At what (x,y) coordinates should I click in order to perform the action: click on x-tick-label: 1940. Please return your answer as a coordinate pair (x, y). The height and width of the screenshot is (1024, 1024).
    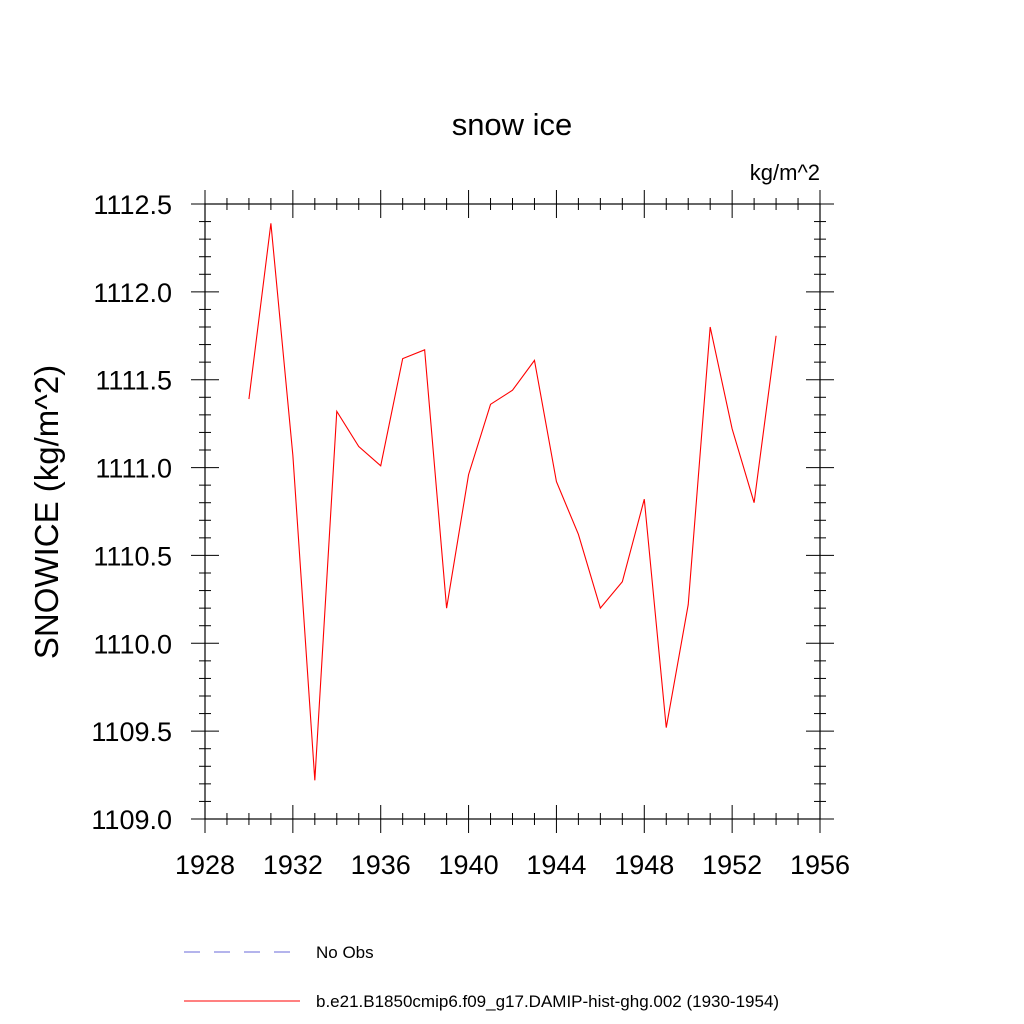
    Looking at the image, I should click on (469, 865).